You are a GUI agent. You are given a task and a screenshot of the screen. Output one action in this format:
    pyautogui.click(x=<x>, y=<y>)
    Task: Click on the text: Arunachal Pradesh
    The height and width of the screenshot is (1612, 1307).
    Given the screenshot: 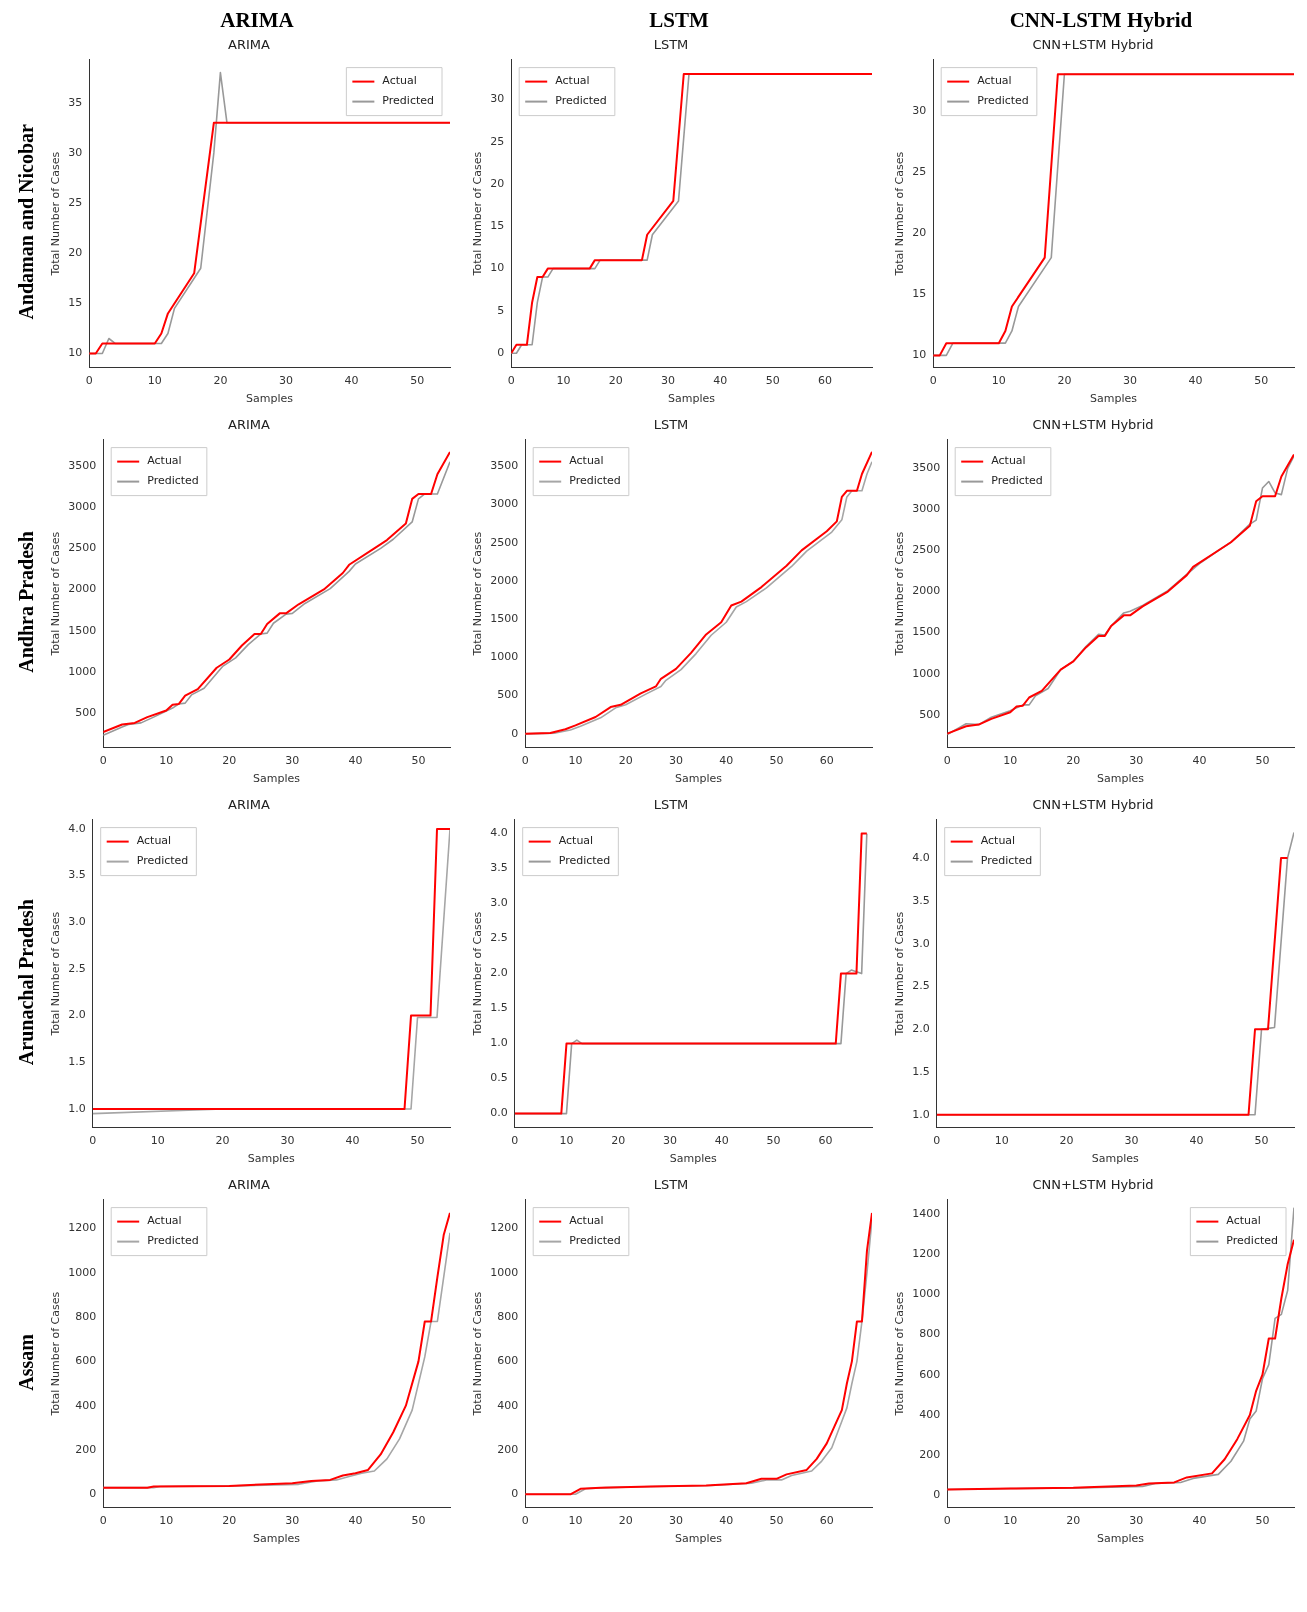 What is the action you would take?
    pyautogui.click(x=26, y=982)
    